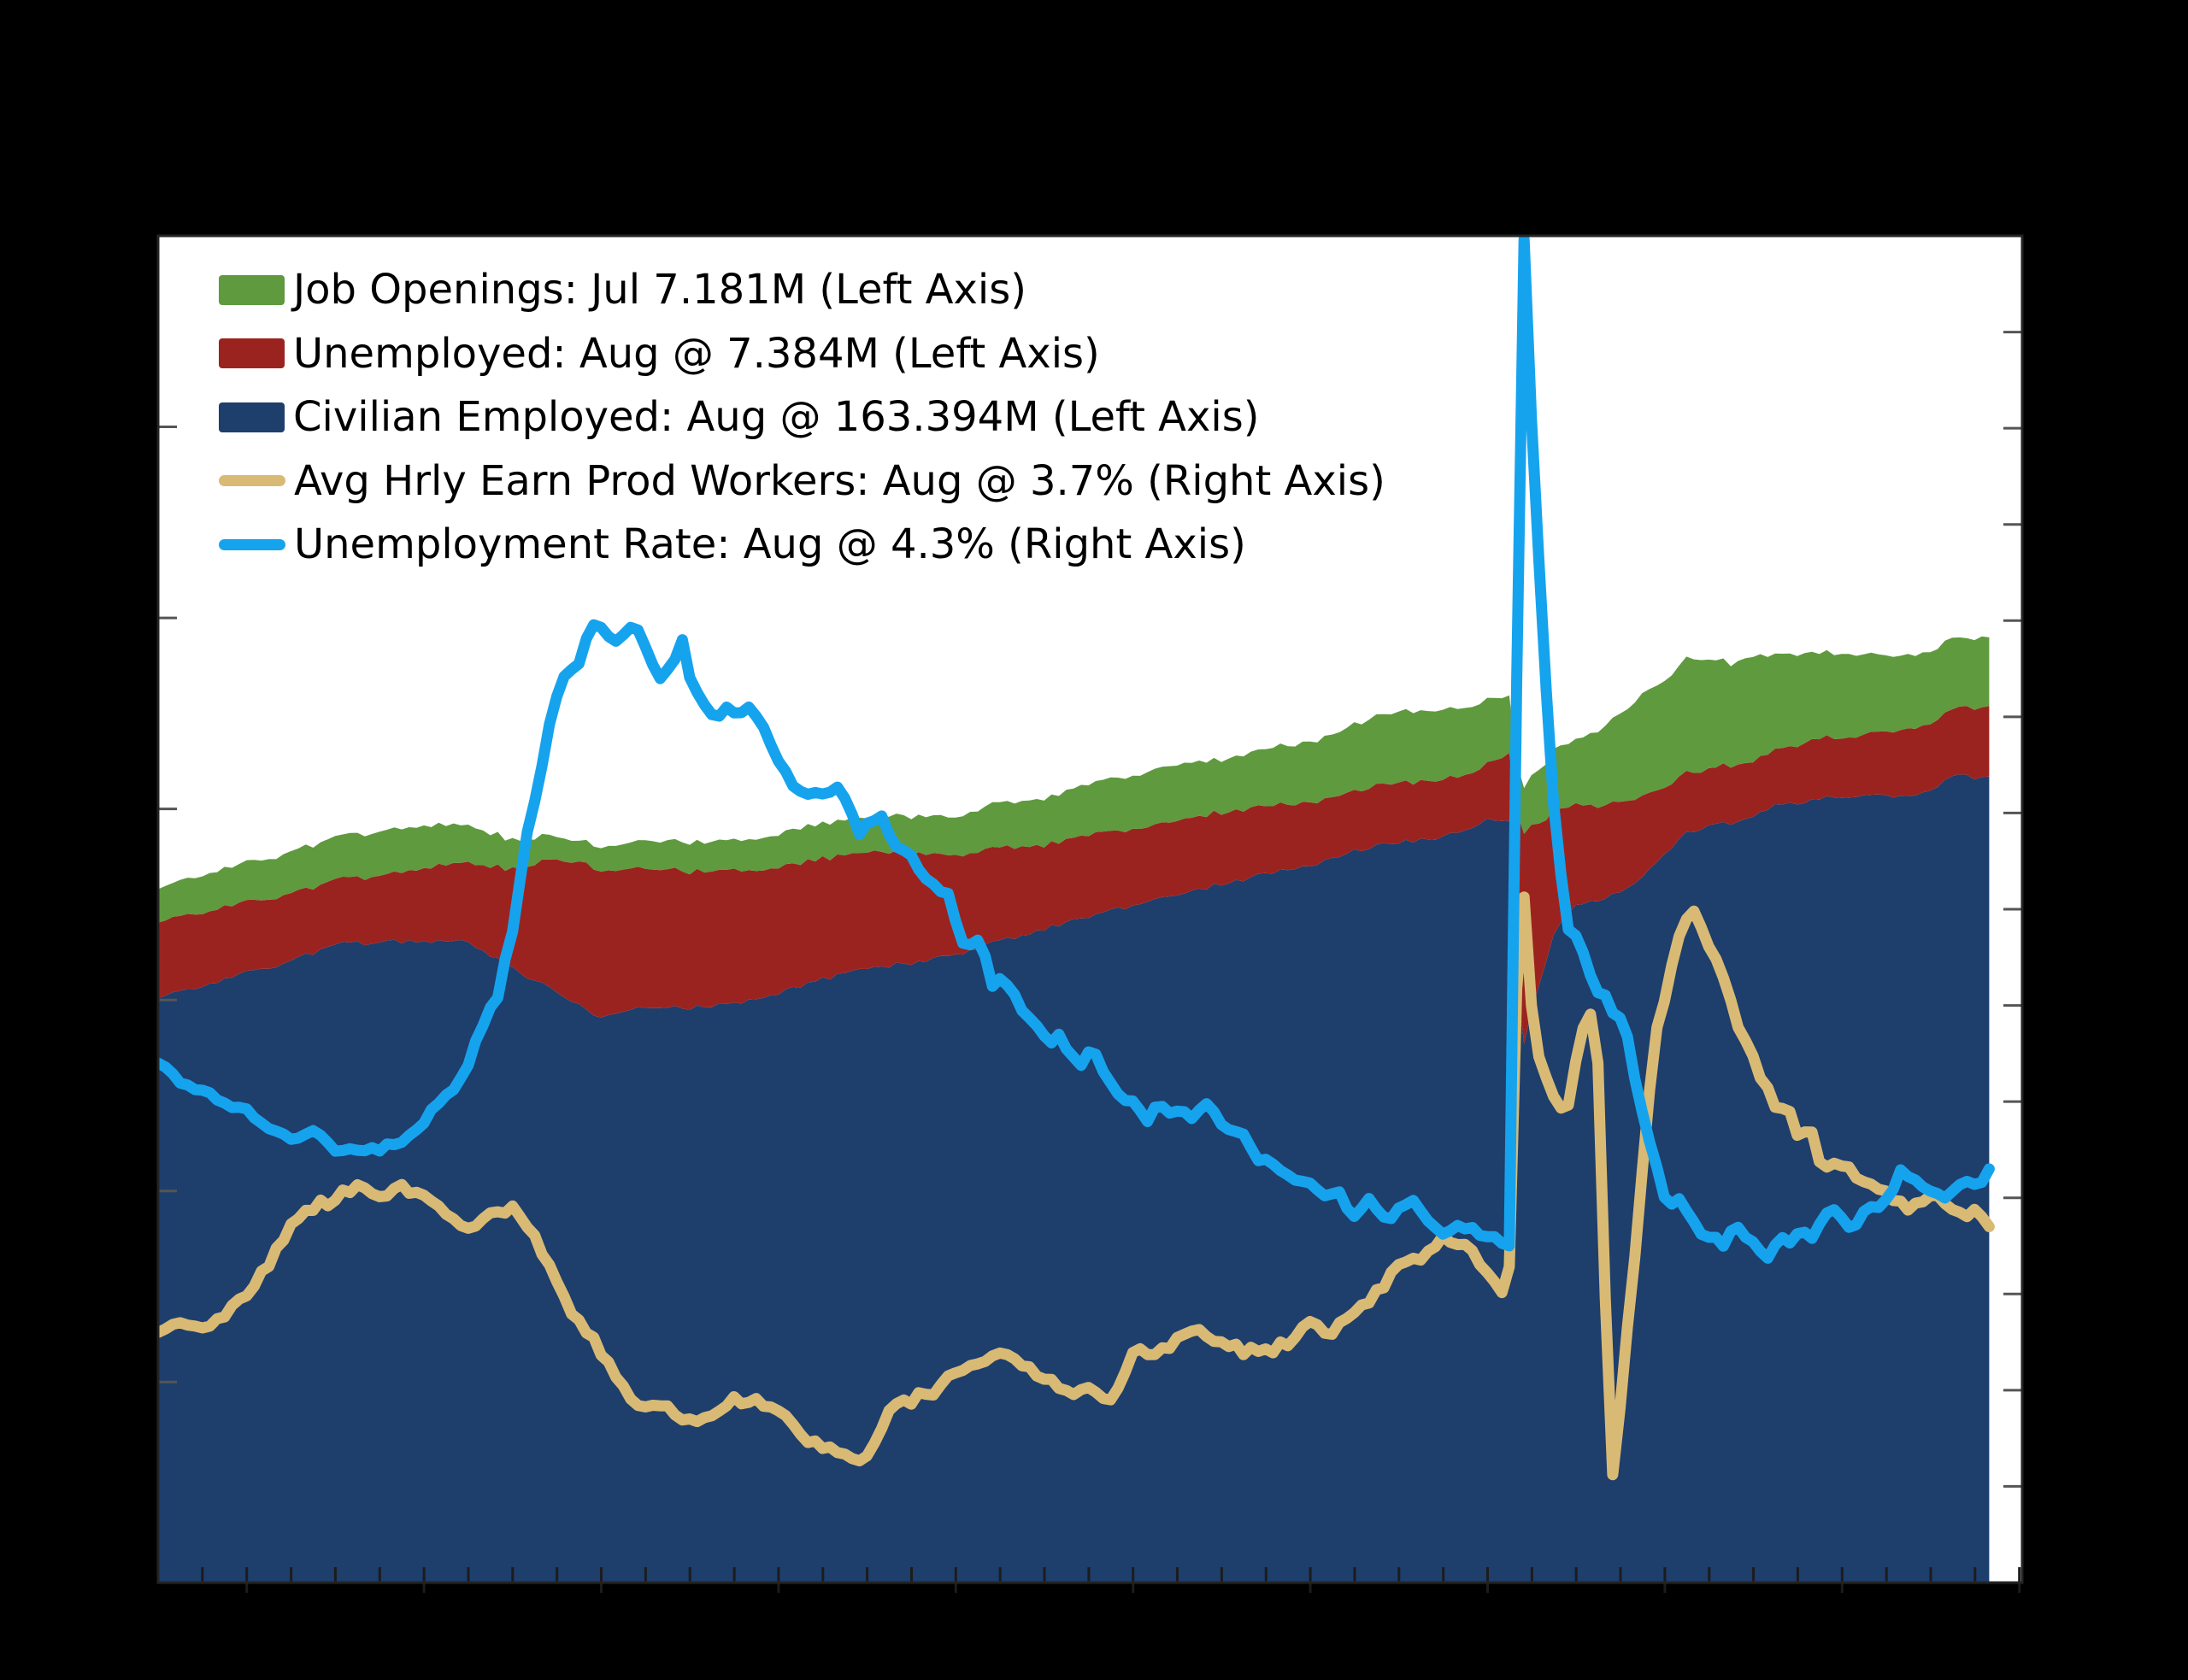 Image resolution: width=2188 pixels, height=1680 pixels. I want to click on legend-item-unemployed: Unemployed: Aug @ 7.384M (Left Axis), so click(802, 354).